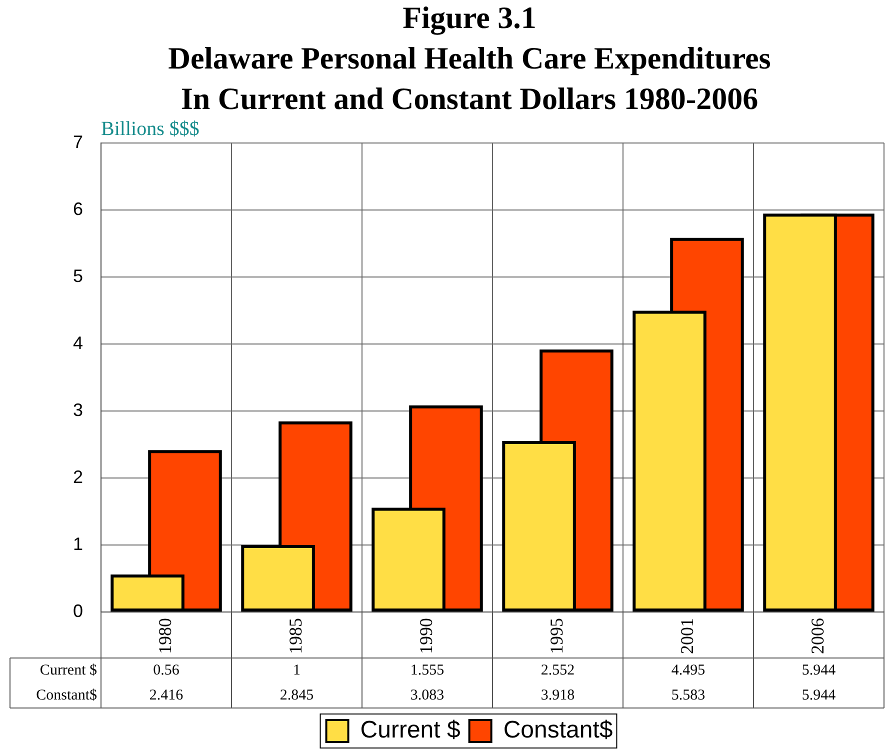  Describe the element at coordinates (556, 636) in the screenshot. I see `x-tick-label: 1995` at that location.